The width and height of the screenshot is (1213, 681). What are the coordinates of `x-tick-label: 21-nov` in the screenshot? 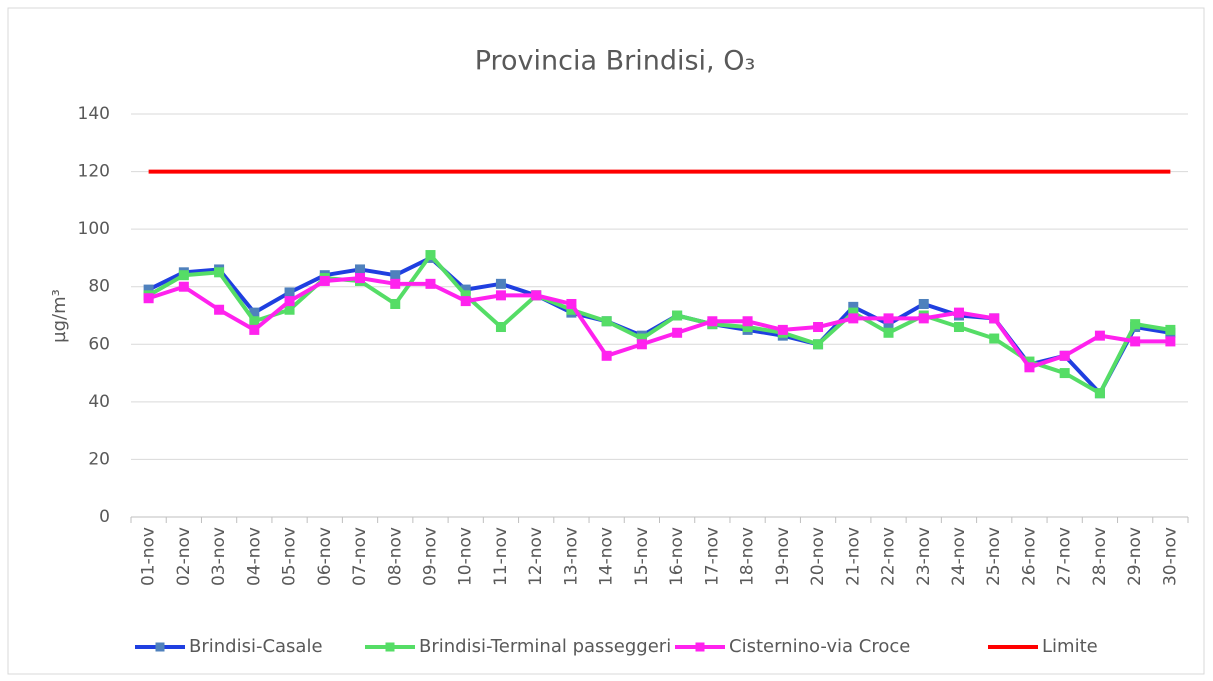 It's located at (853, 556).